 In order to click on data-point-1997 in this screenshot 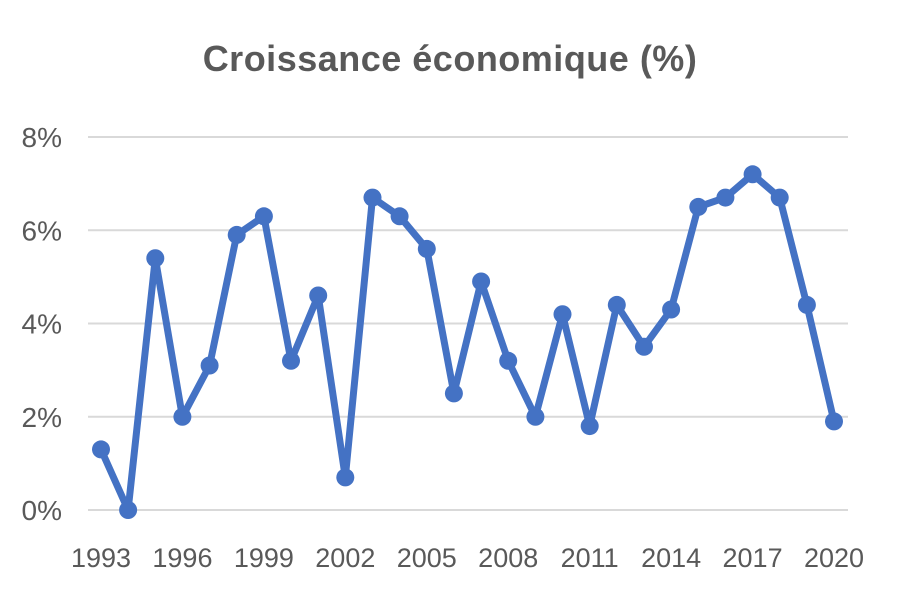, I will do `click(209, 365)`.